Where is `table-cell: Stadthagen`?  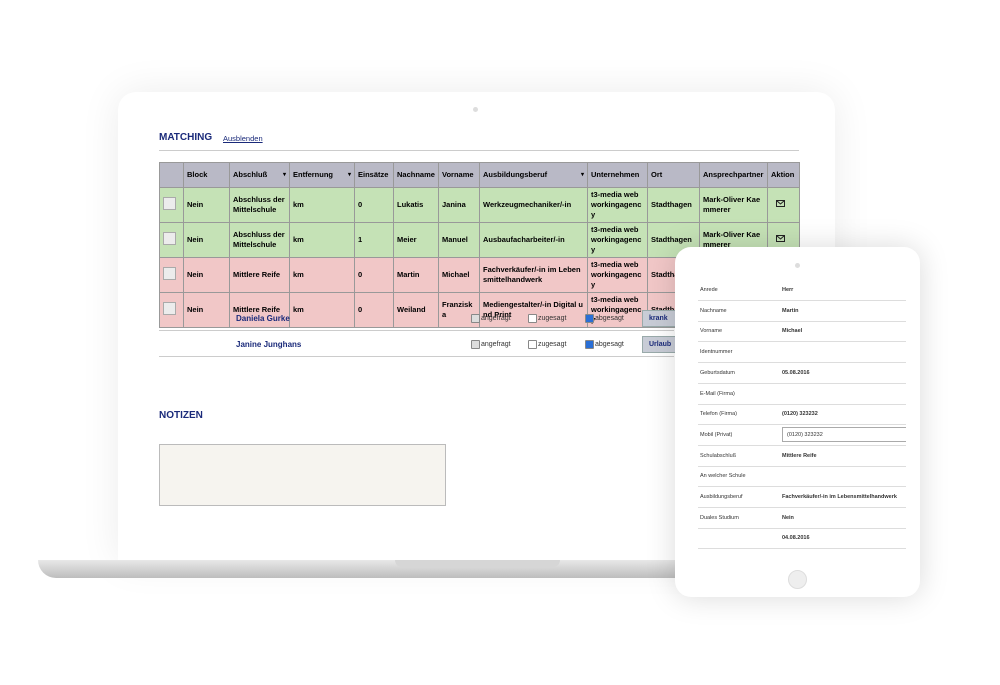
table-cell: Stadthagen is located at coordinates (673, 205).